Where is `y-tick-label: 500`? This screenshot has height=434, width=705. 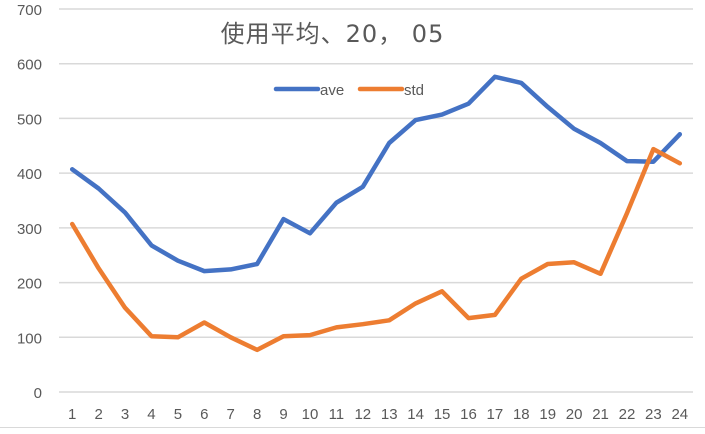 y-tick-label: 500 is located at coordinates (29, 119).